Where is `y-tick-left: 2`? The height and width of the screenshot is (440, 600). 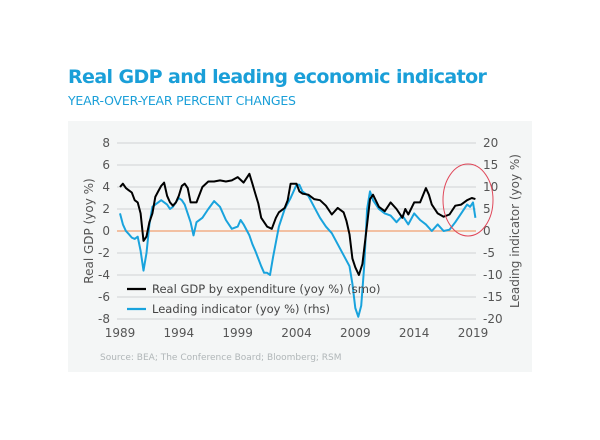 y-tick-left: 2 is located at coordinates (106, 209).